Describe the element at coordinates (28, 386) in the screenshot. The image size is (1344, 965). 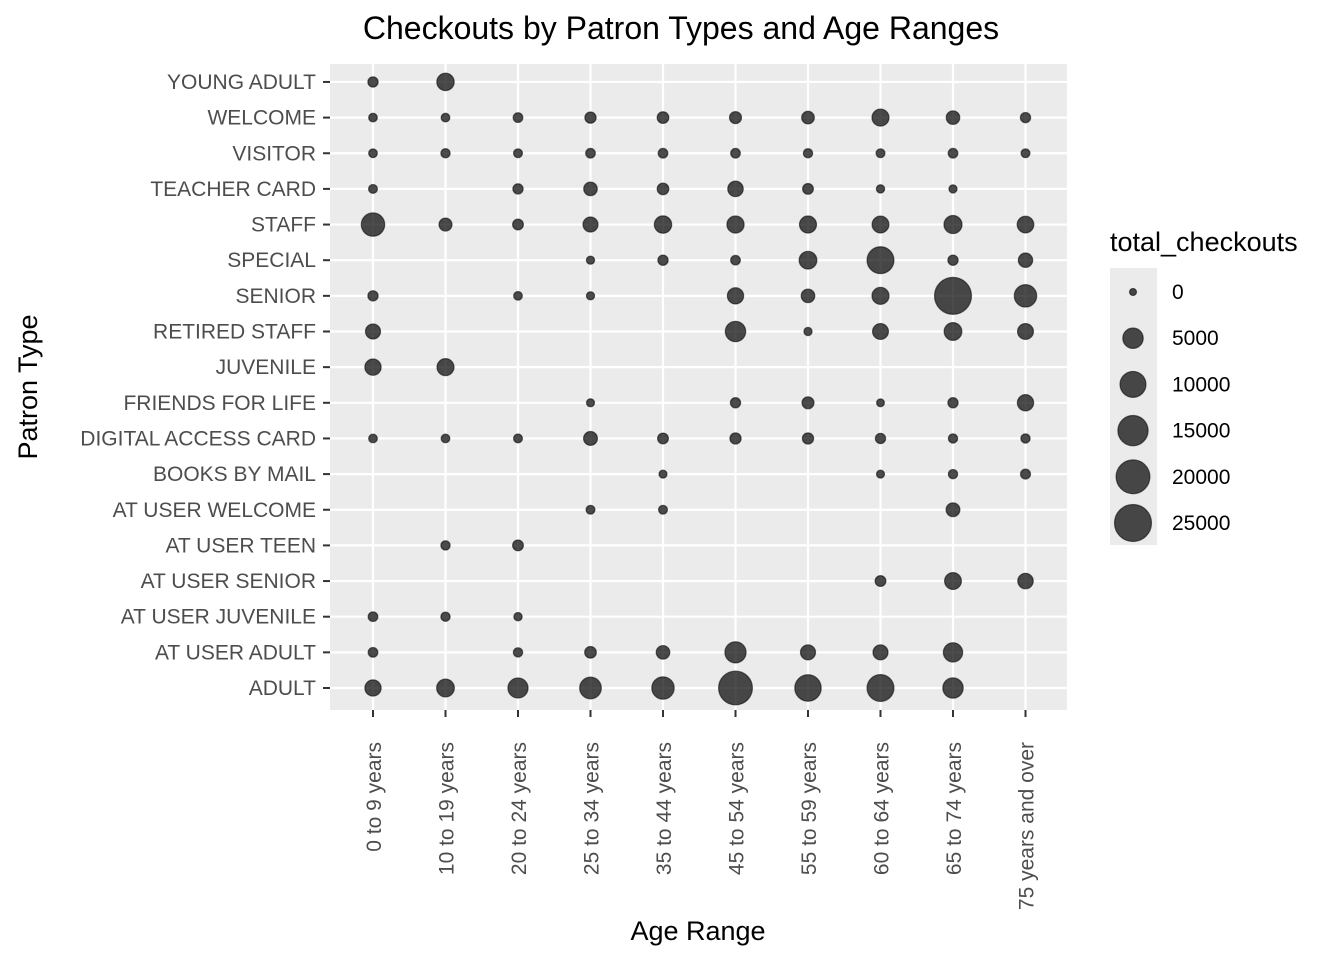
I see `y-axis-title: Patron Type` at that location.